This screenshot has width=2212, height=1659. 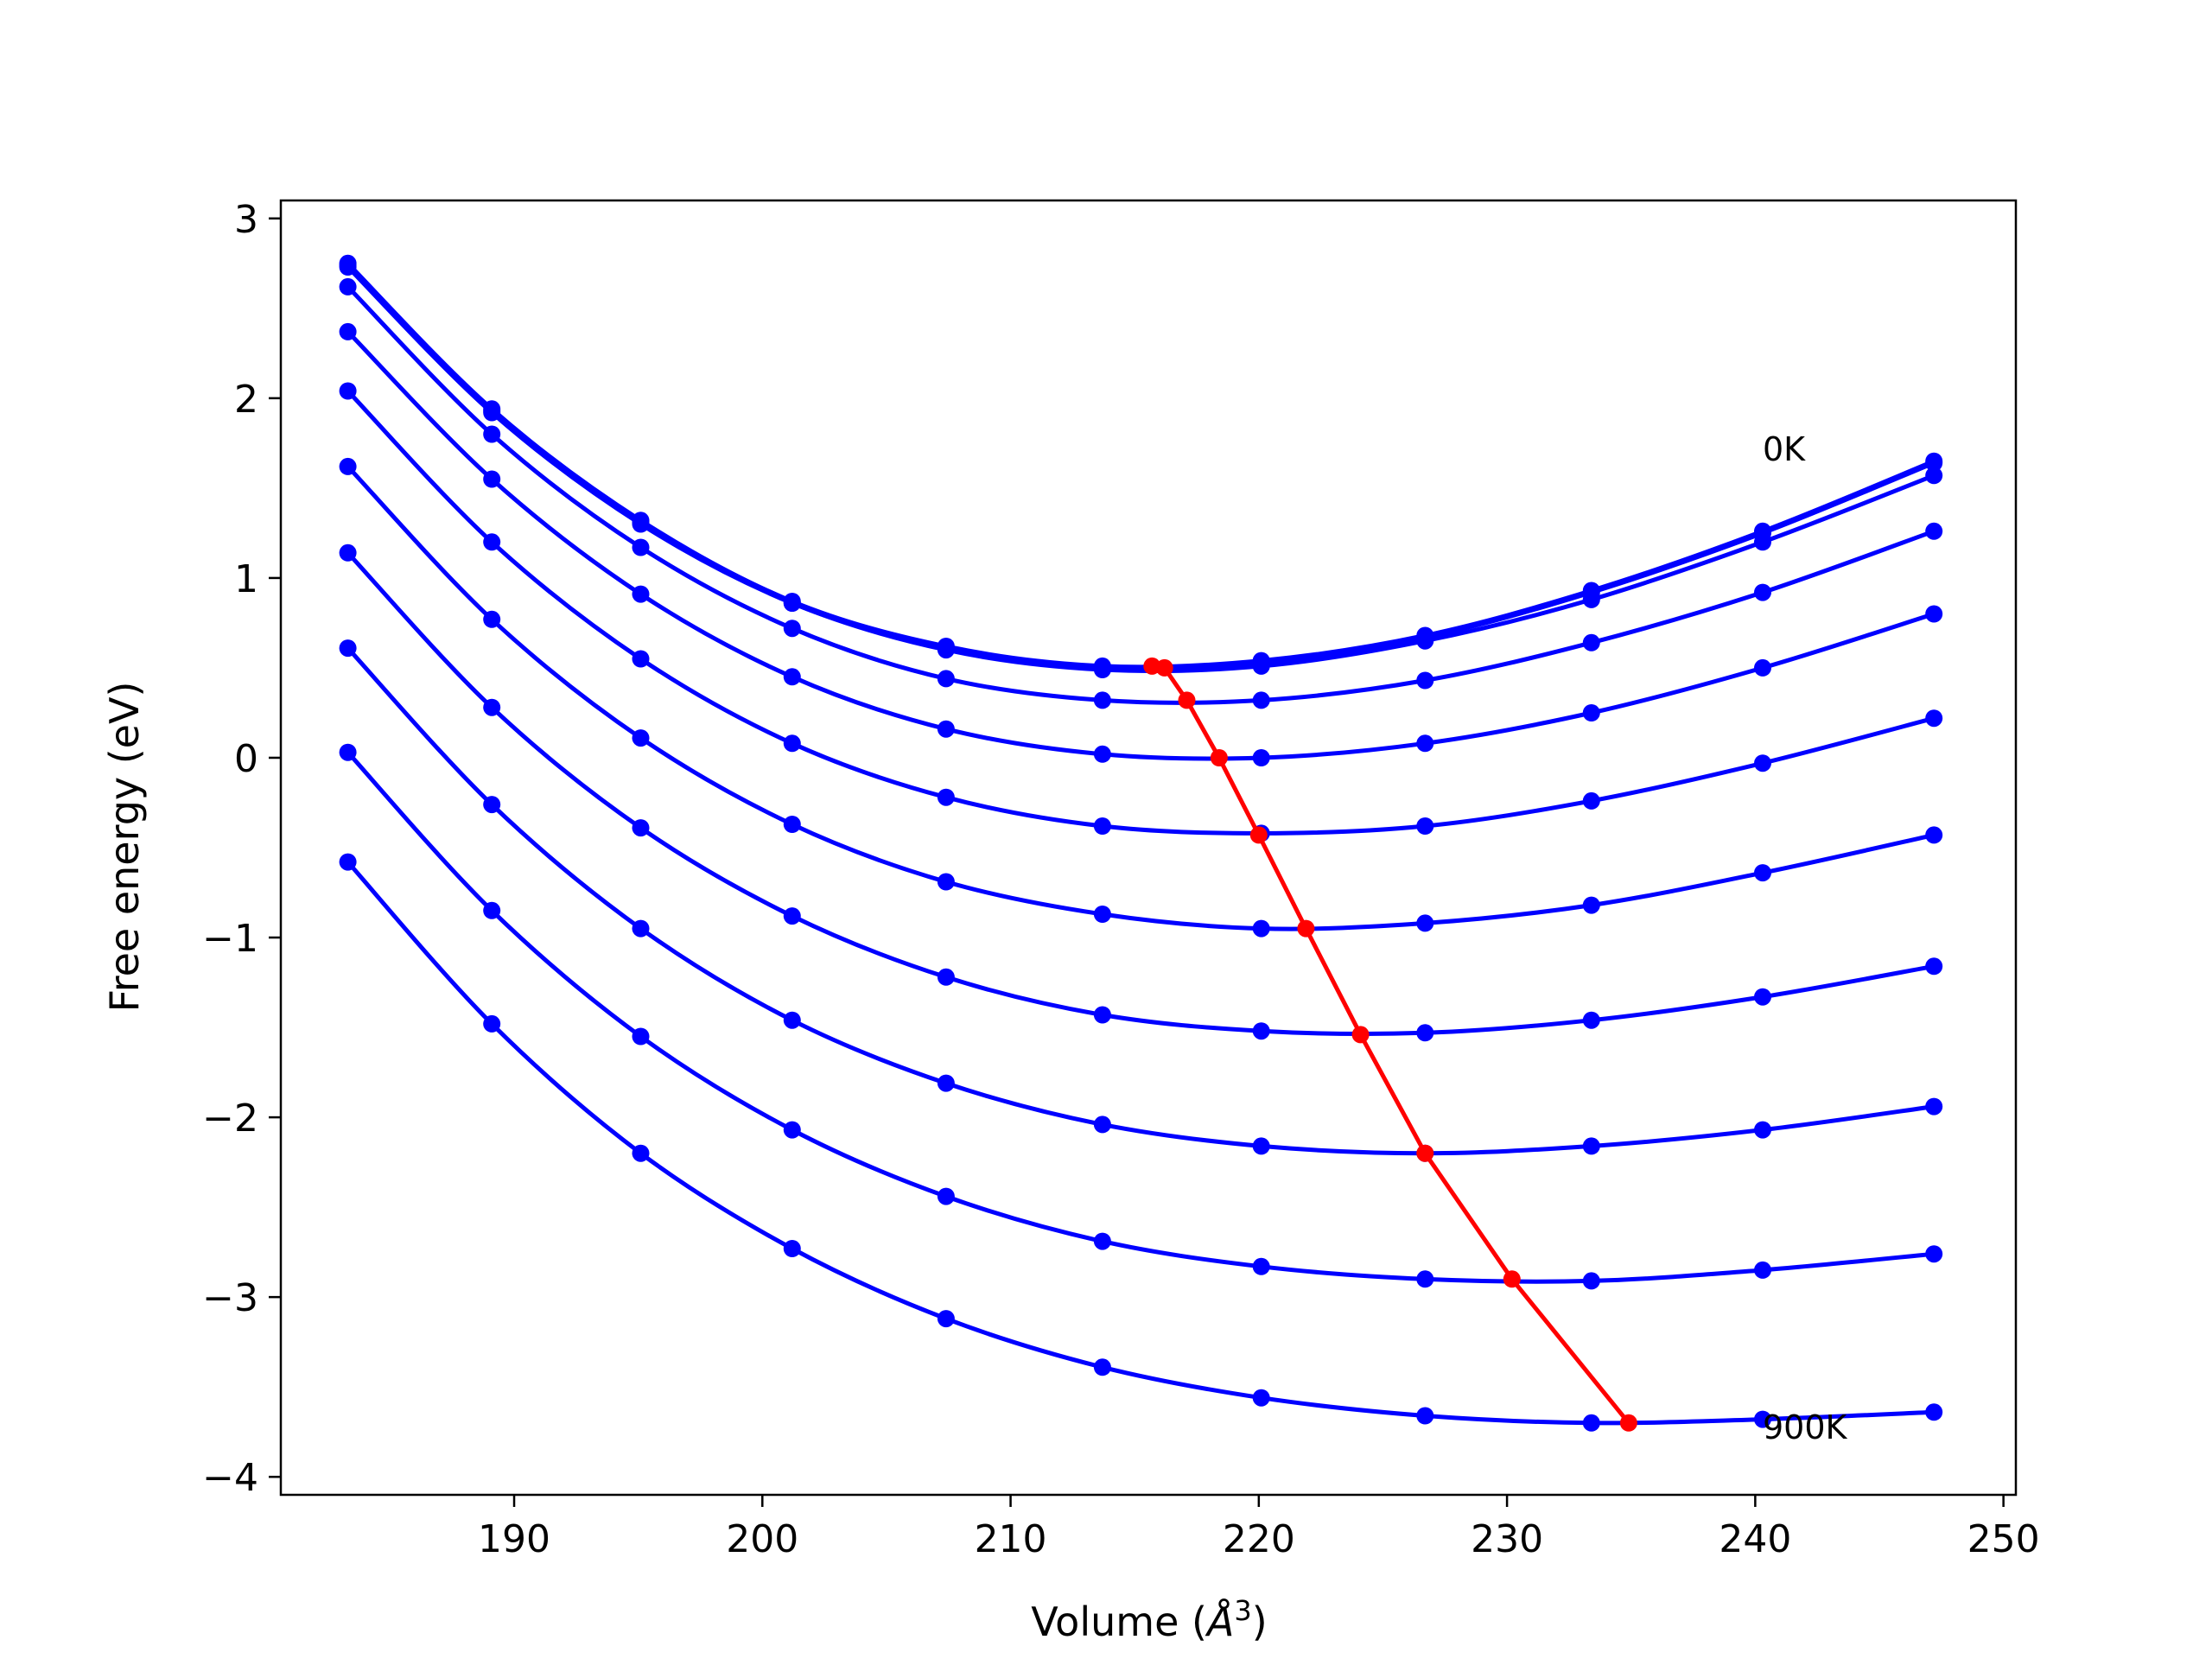 What do you see at coordinates (1805, 938) in the screenshot?
I see `annotations: 0K 900K` at bounding box center [1805, 938].